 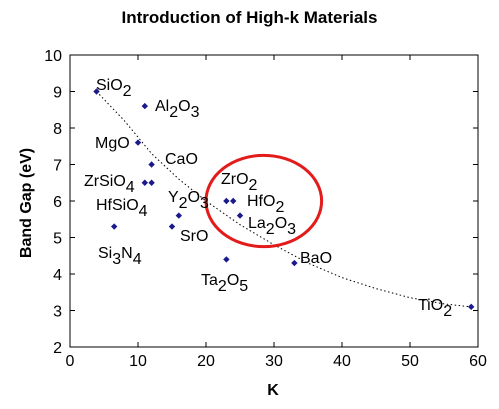 What do you see at coordinates (316, 258) in the screenshot?
I see `point-label: BaO` at bounding box center [316, 258].